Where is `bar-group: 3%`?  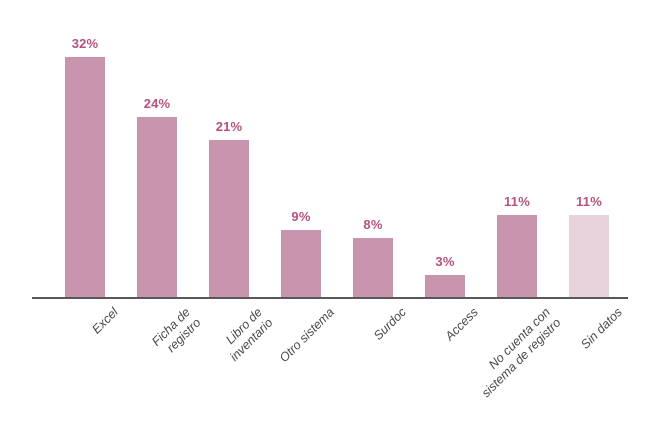 bar-group: 3% is located at coordinates (445, 276).